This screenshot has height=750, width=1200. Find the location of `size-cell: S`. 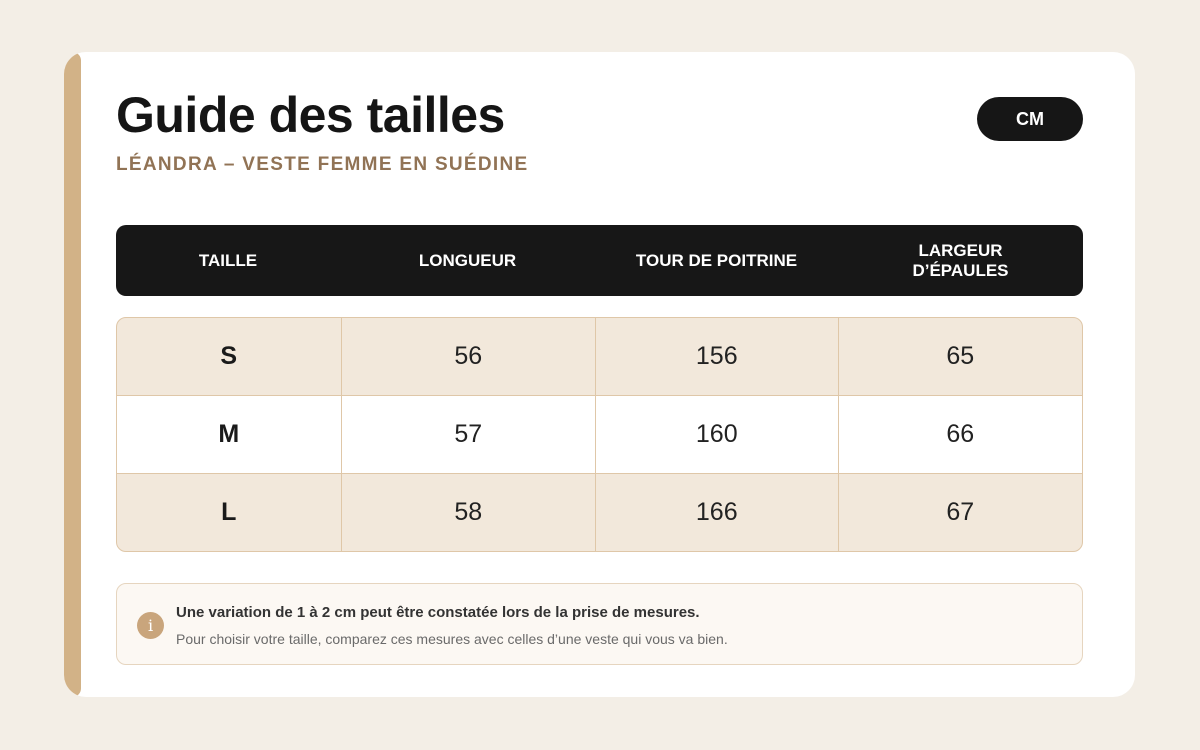

size-cell: S is located at coordinates (229, 356).